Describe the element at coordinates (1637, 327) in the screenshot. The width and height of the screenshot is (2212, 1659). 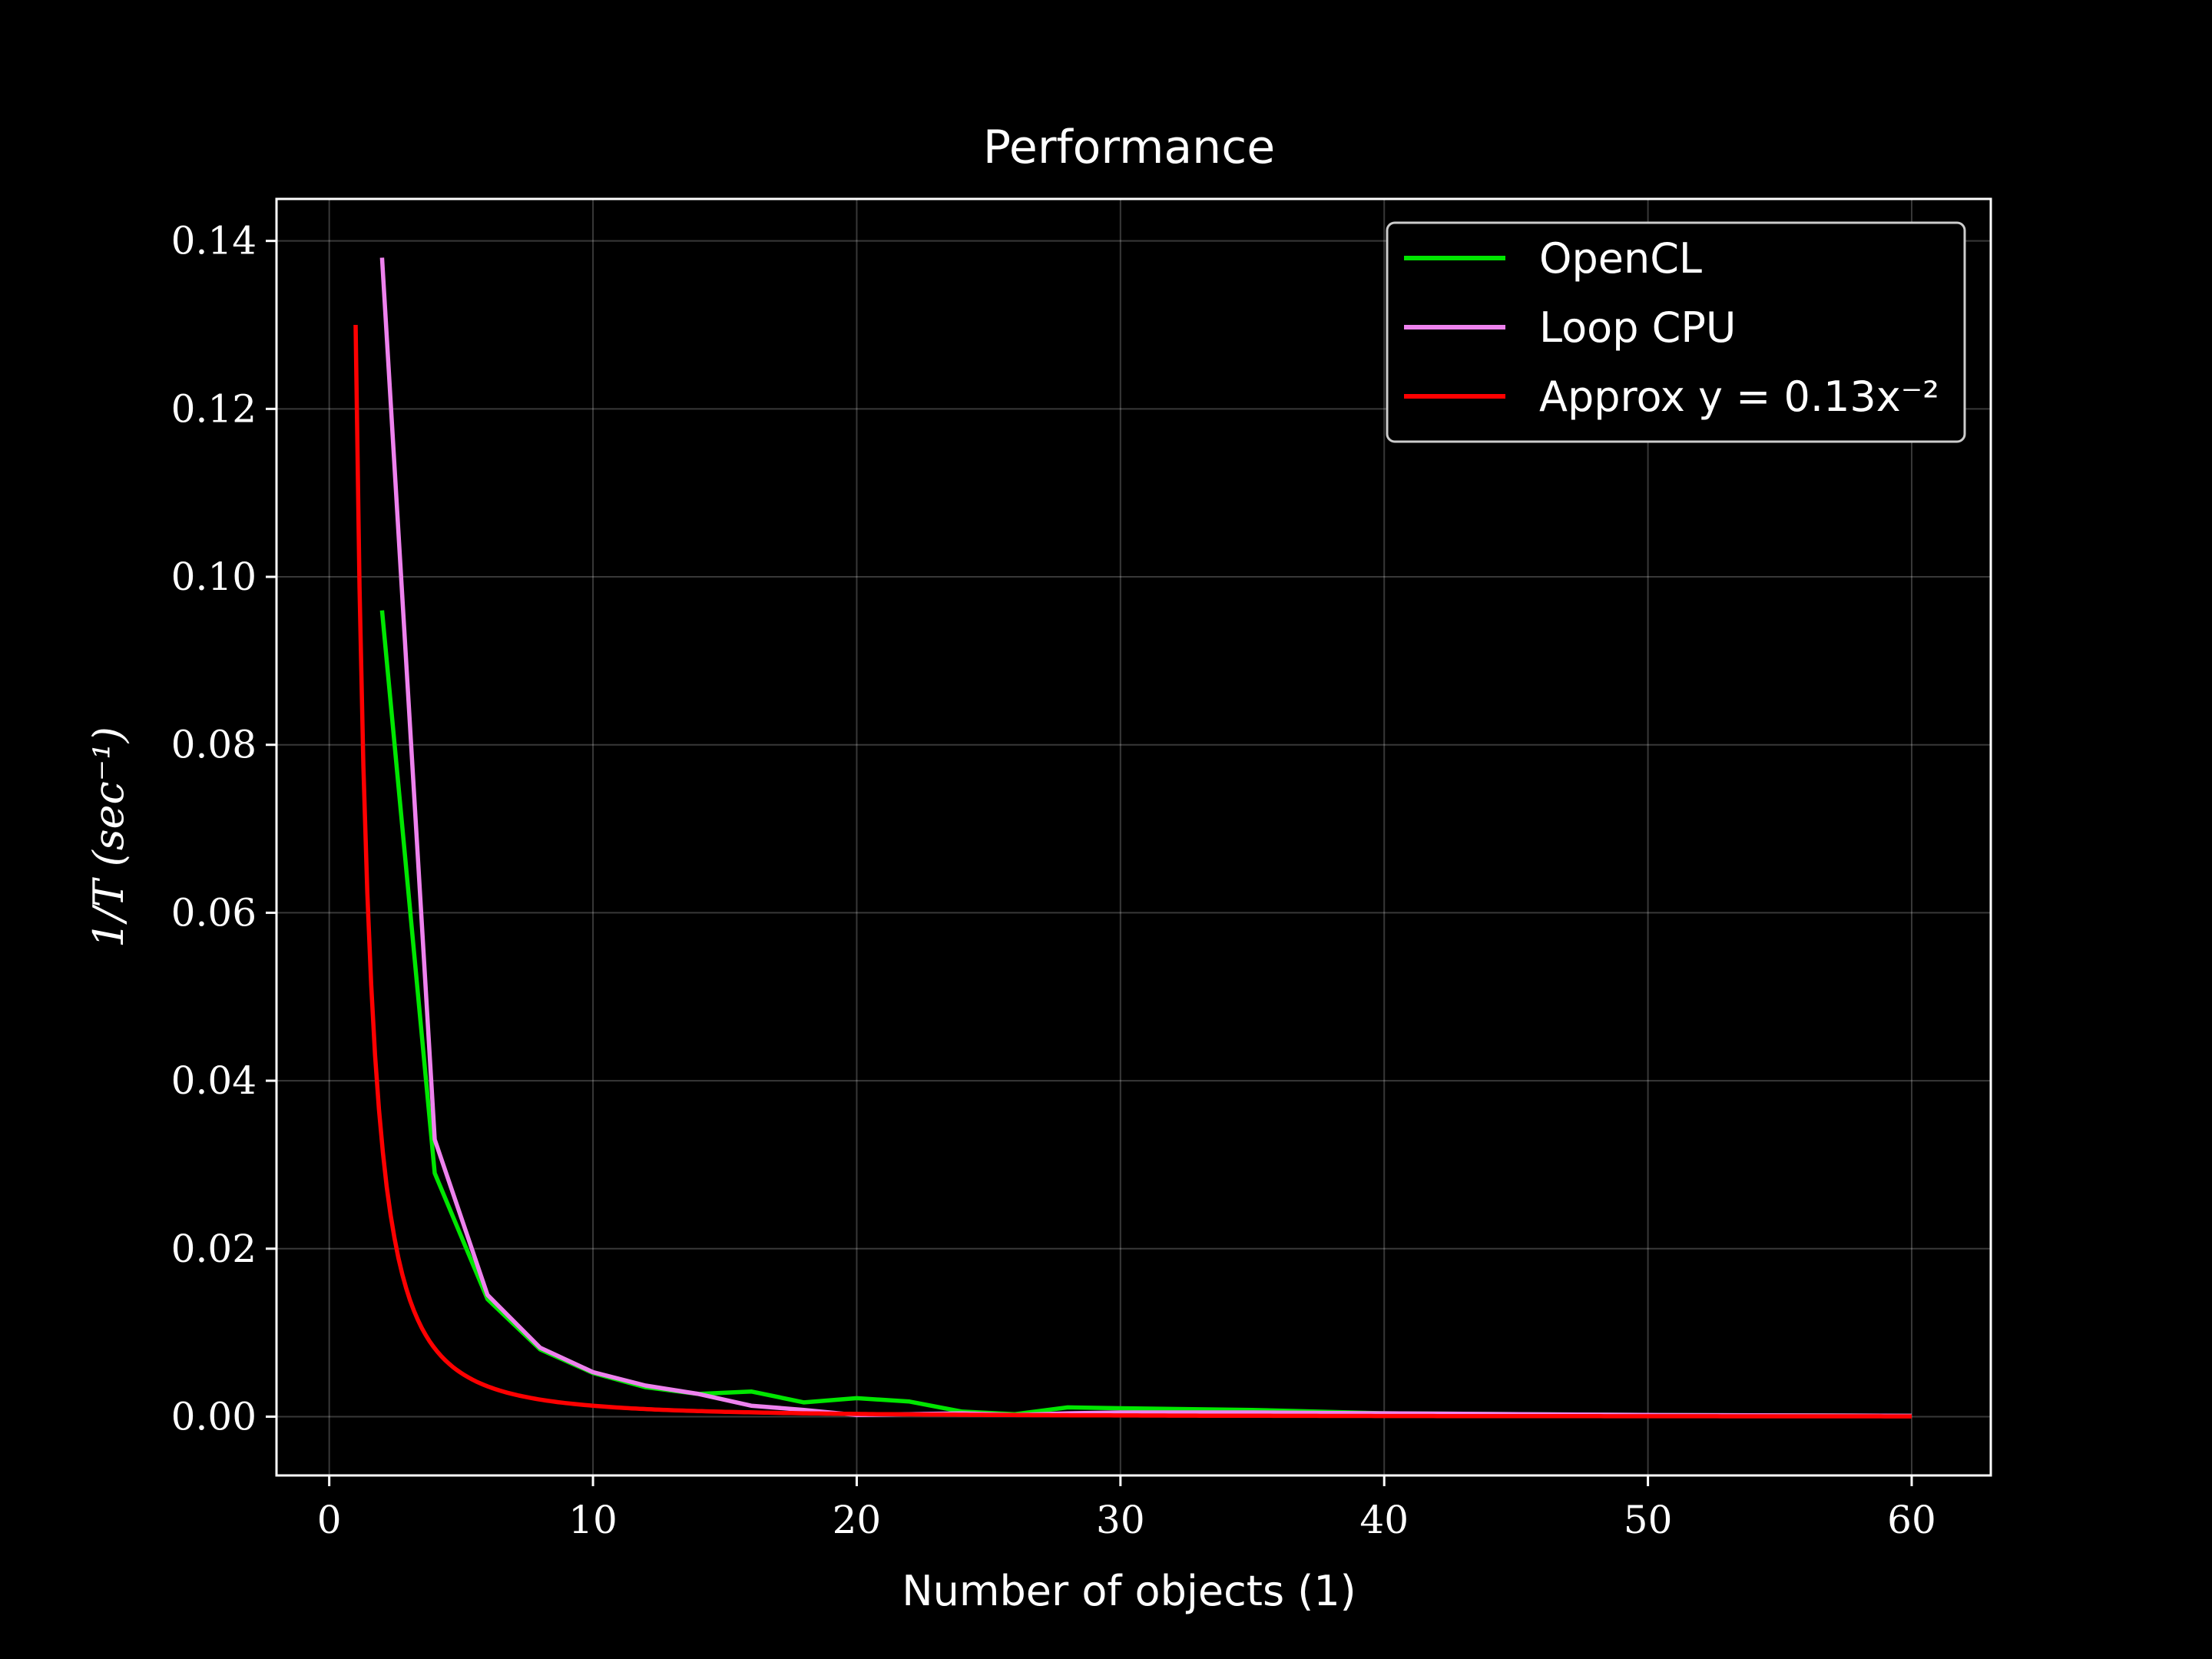
I see `legend-label: Loop CPU` at that location.